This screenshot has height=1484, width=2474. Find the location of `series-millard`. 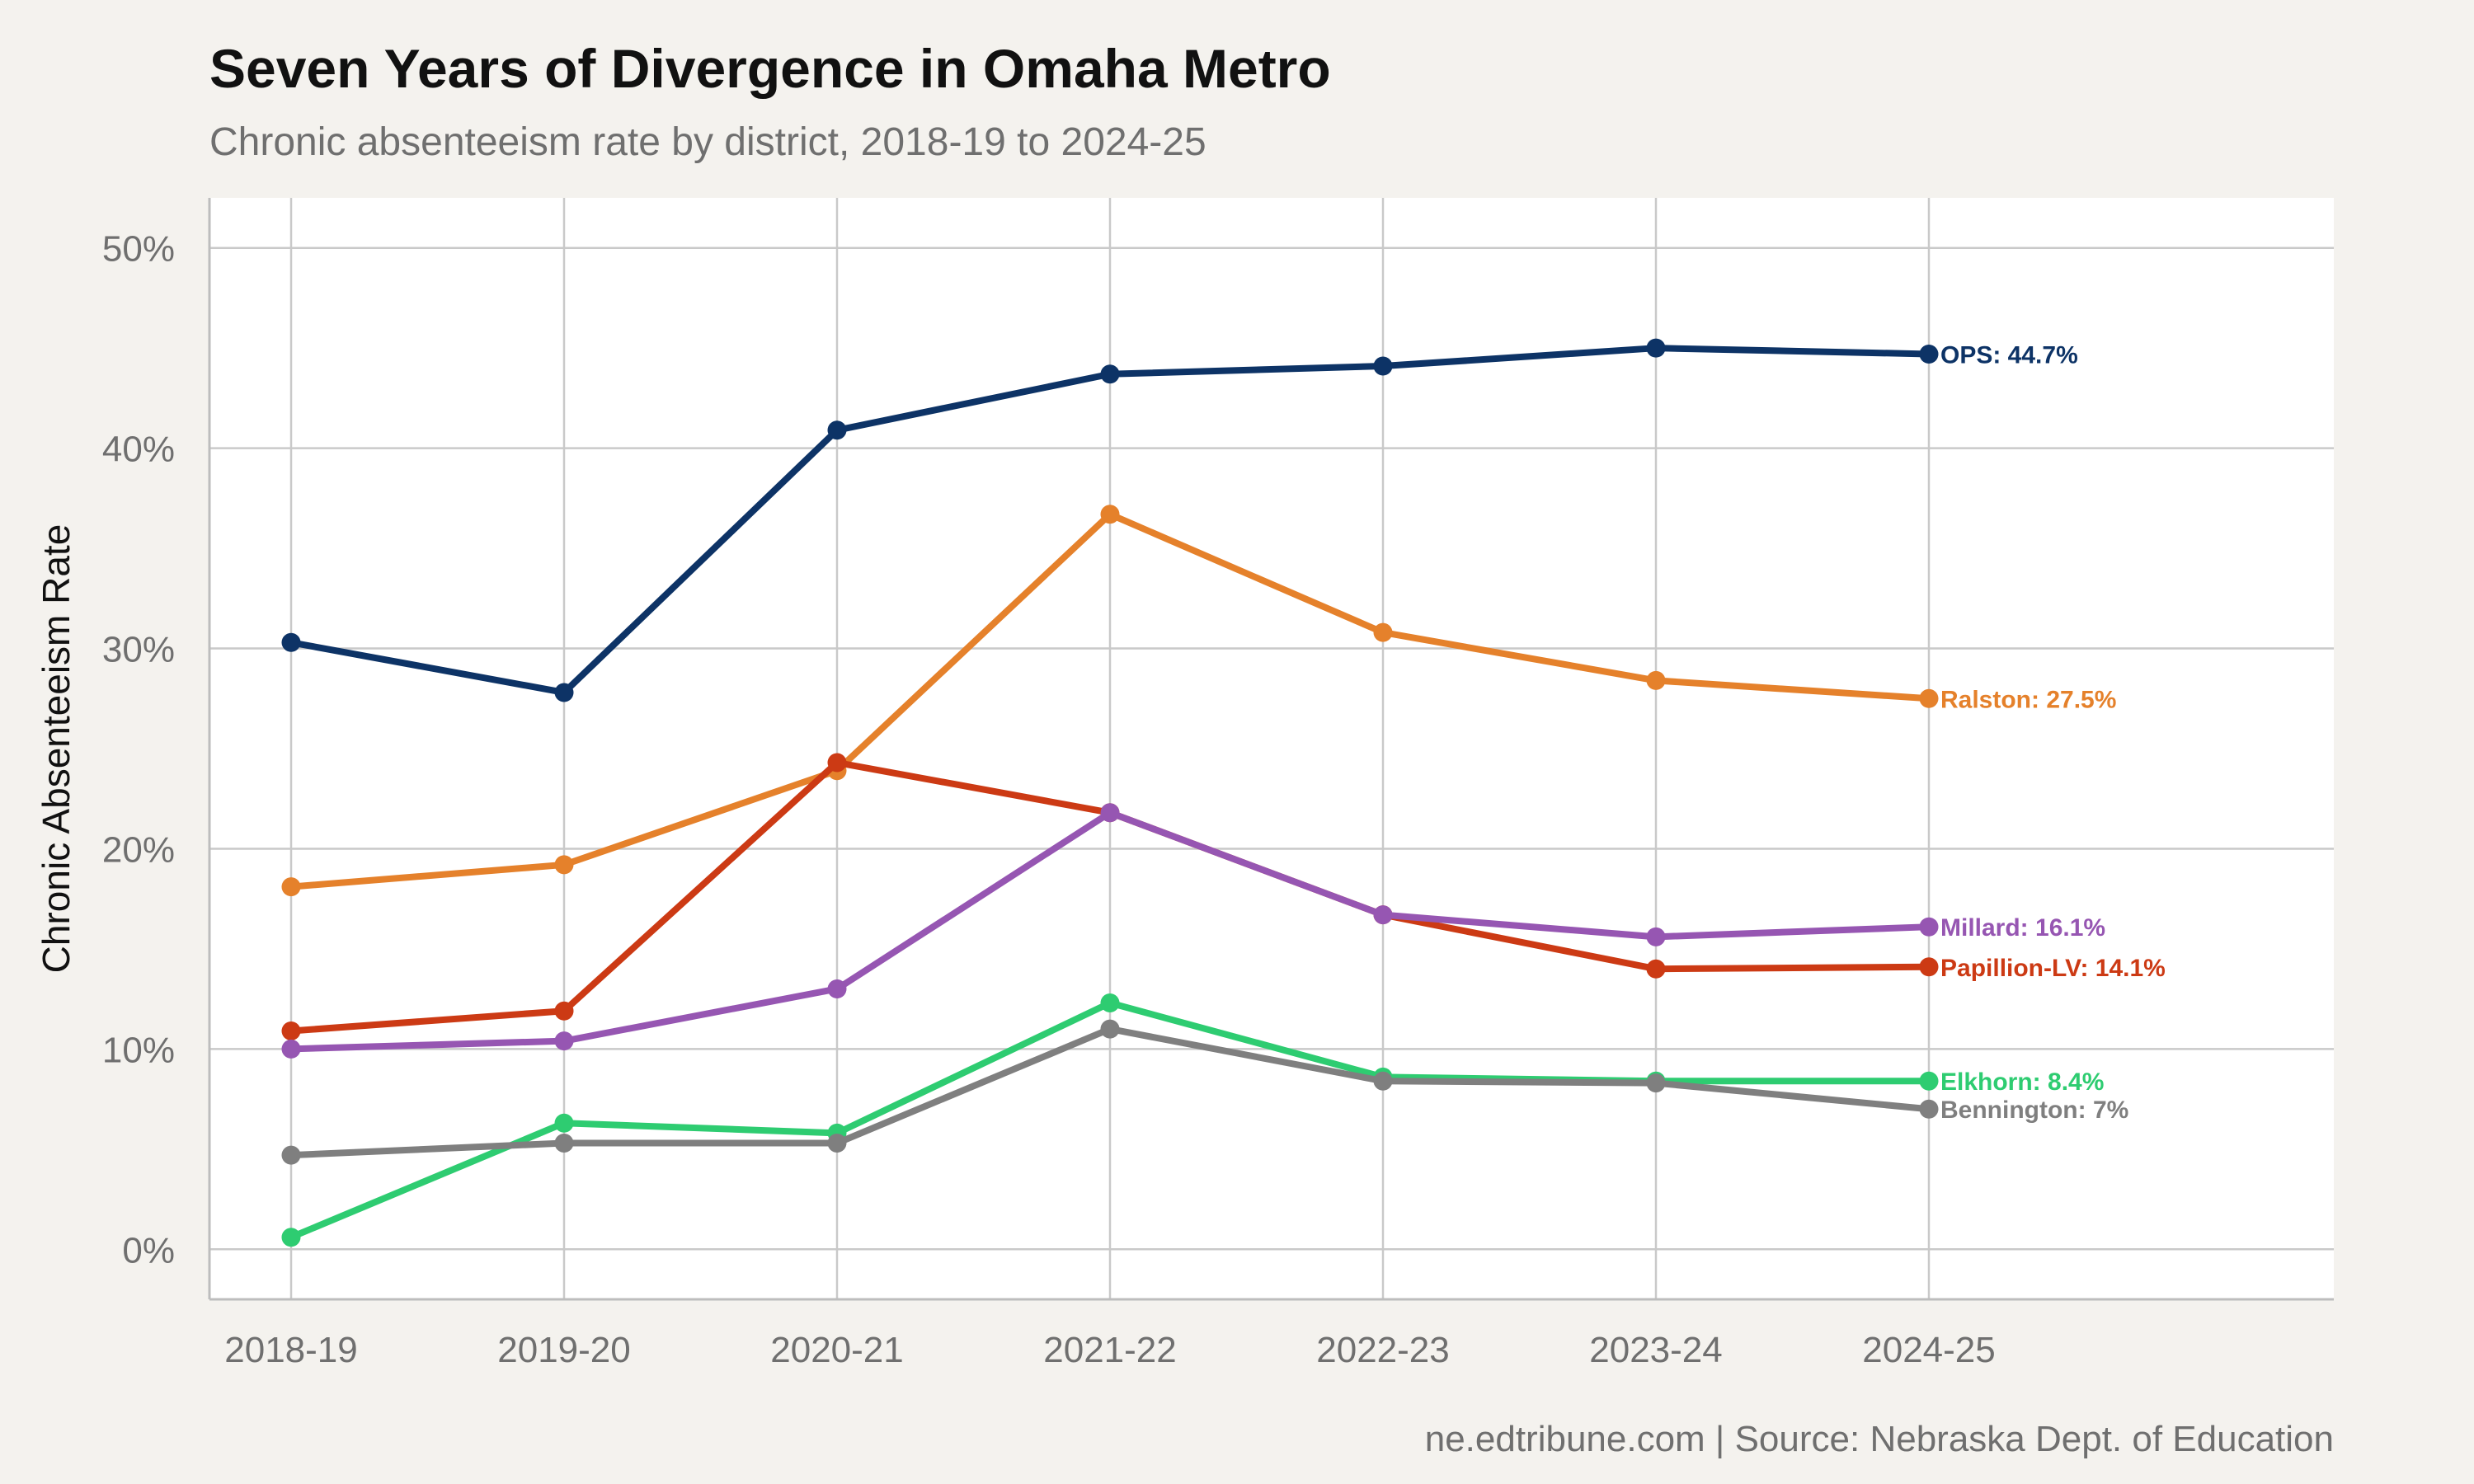

series-millard is located at coordinates (1110, 931).